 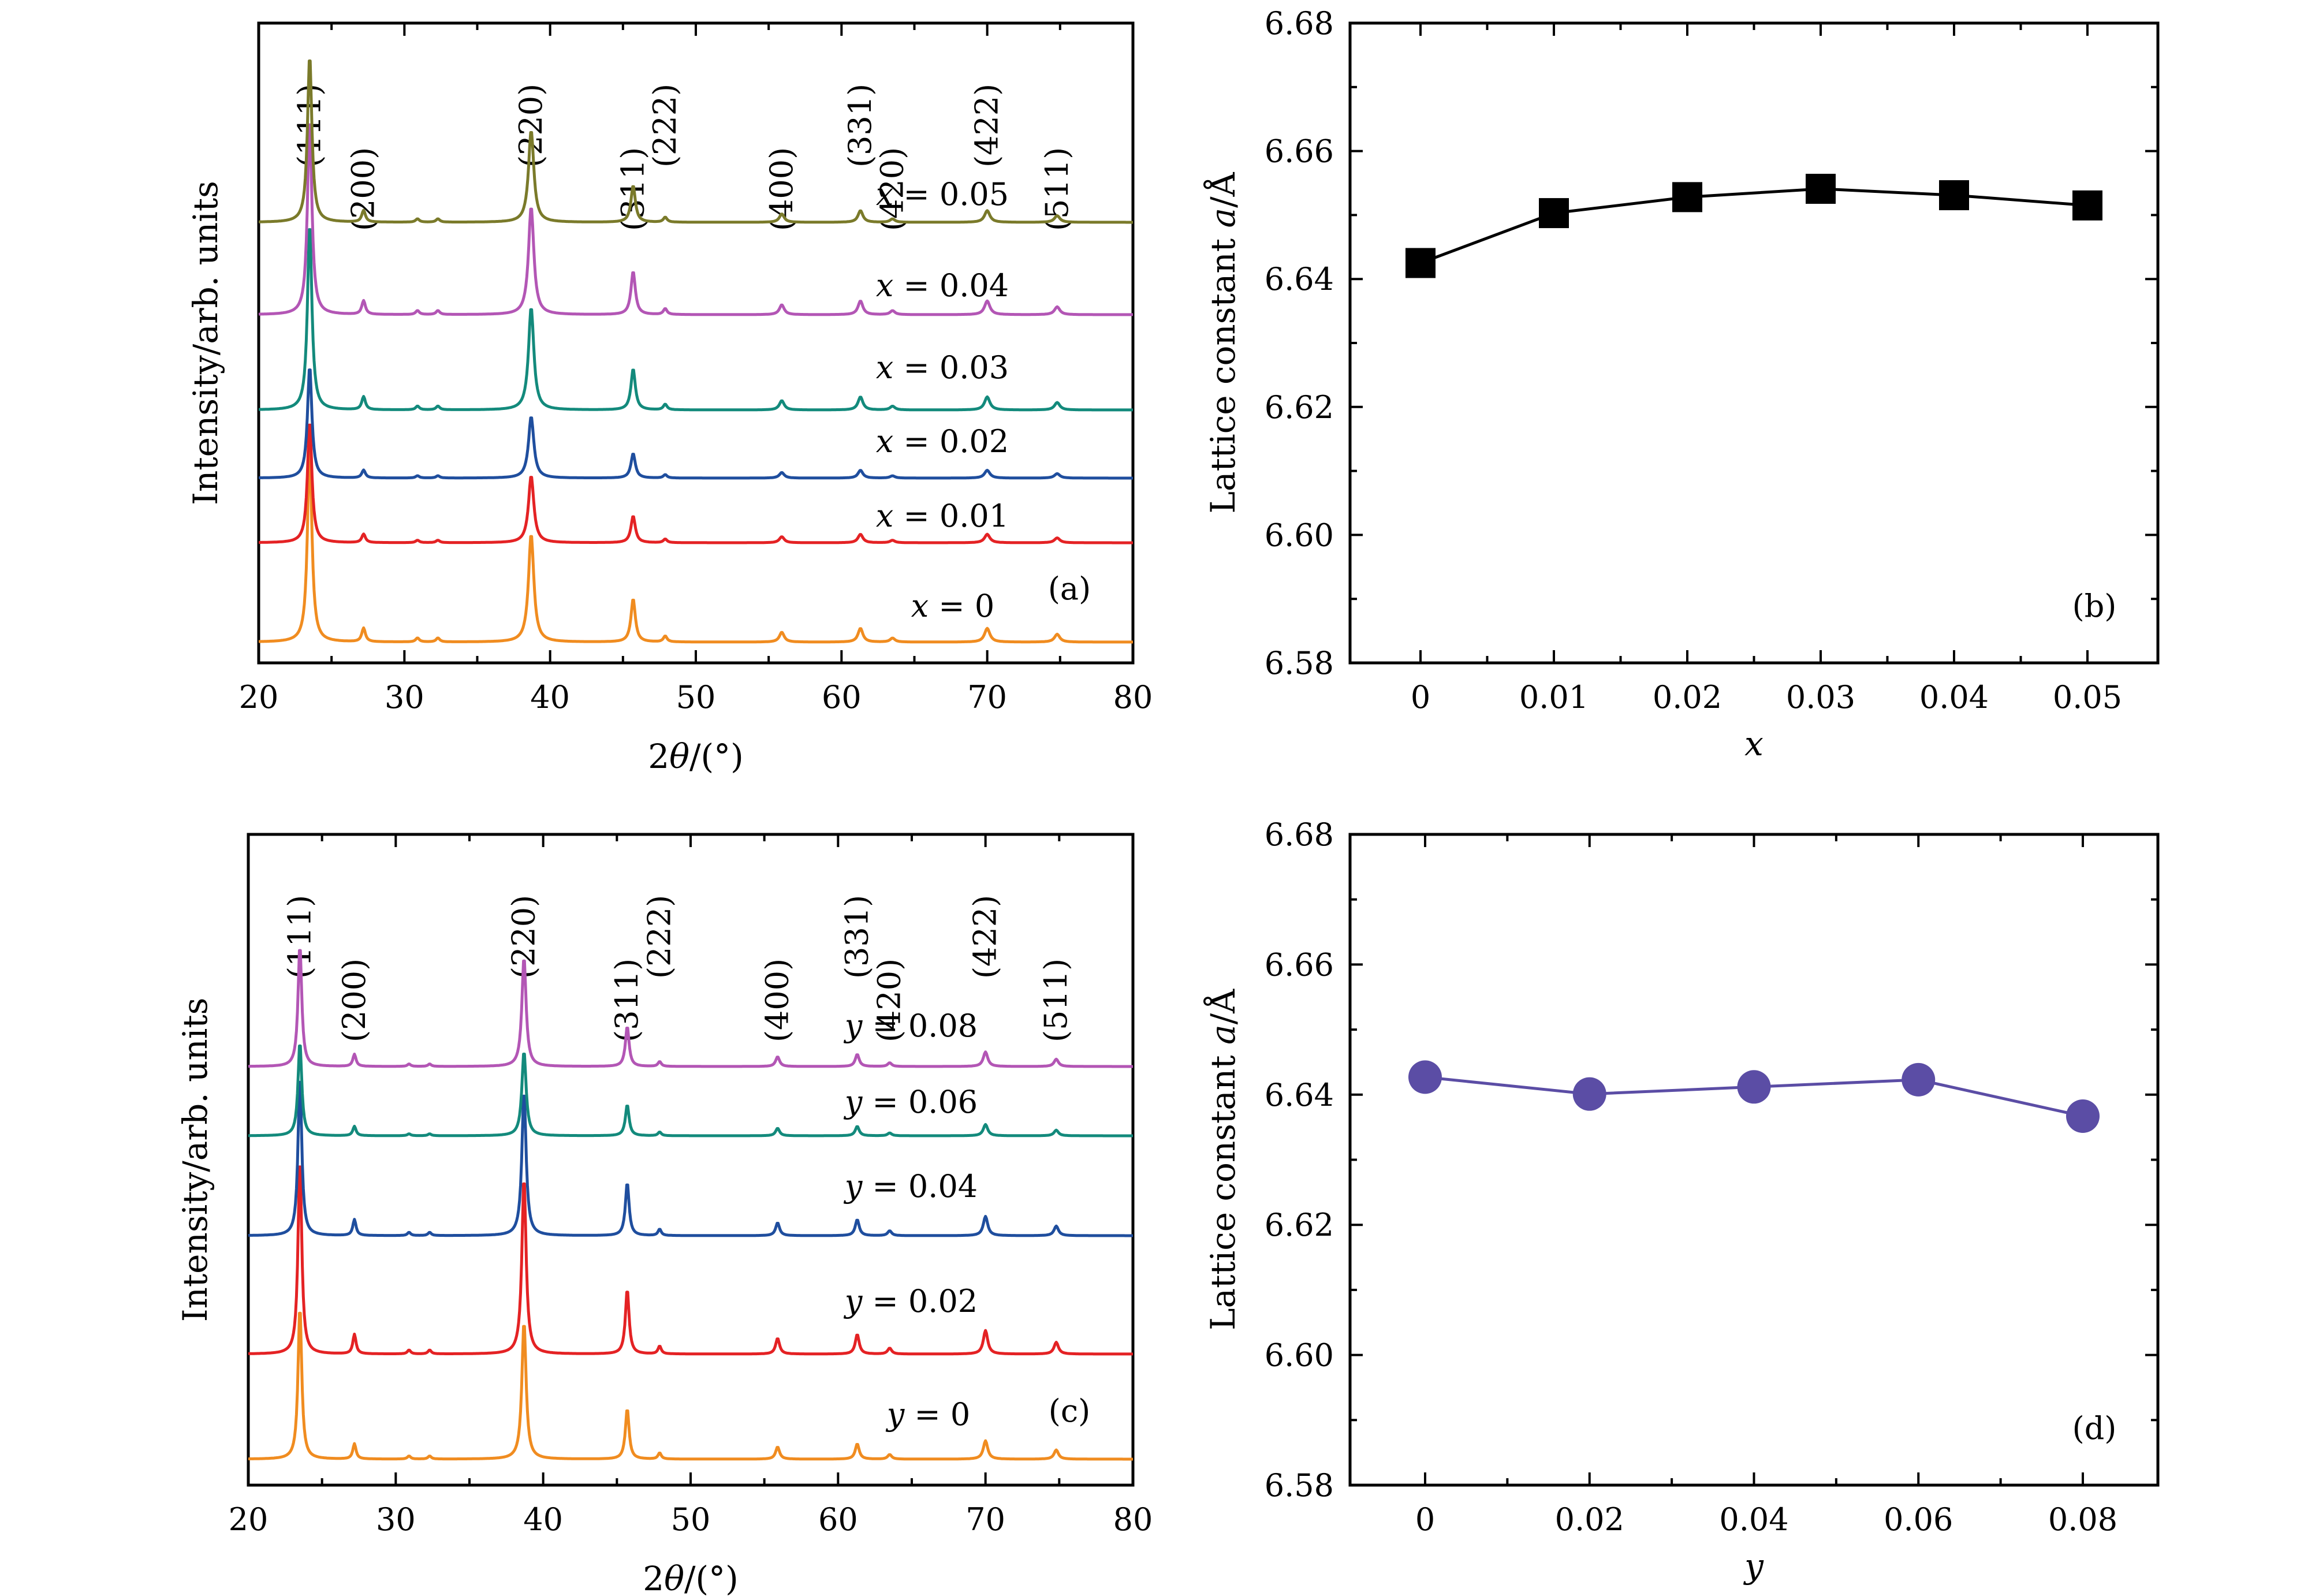 I want to click on series-label: x = 0.01, so click(x=942, y=516).